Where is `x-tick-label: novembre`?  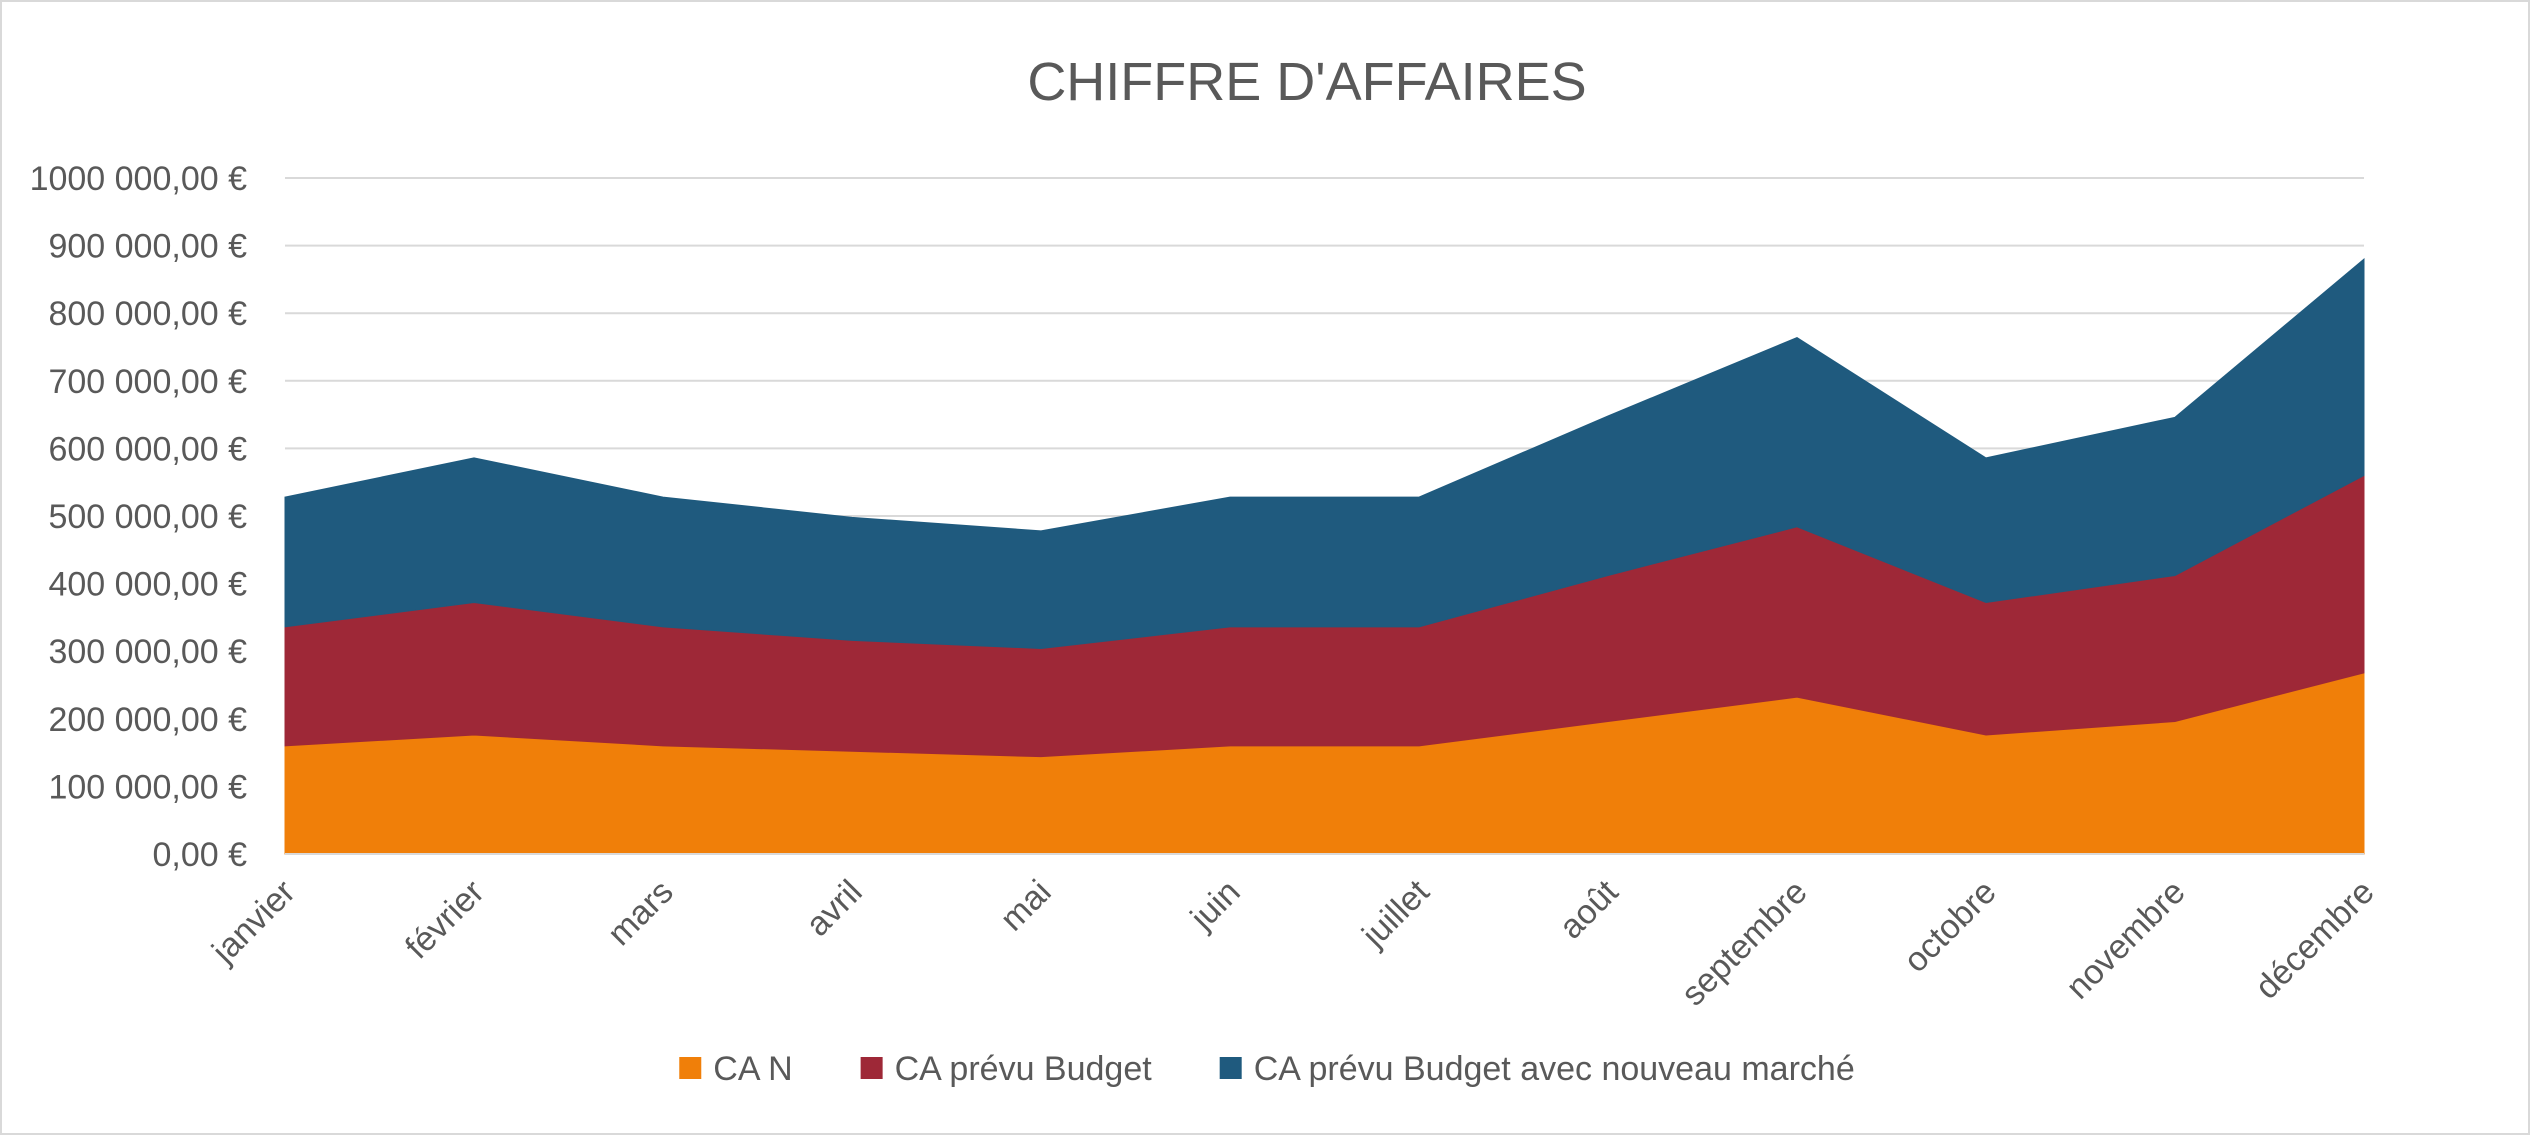 x-tick-label: novembre is located at coordinates (2126, 940).